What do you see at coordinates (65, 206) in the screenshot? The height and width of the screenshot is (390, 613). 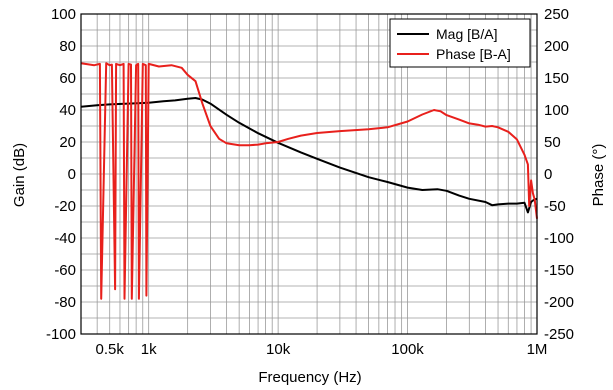 I see `y-tick-label: -20` at bounding box center [65, 206].